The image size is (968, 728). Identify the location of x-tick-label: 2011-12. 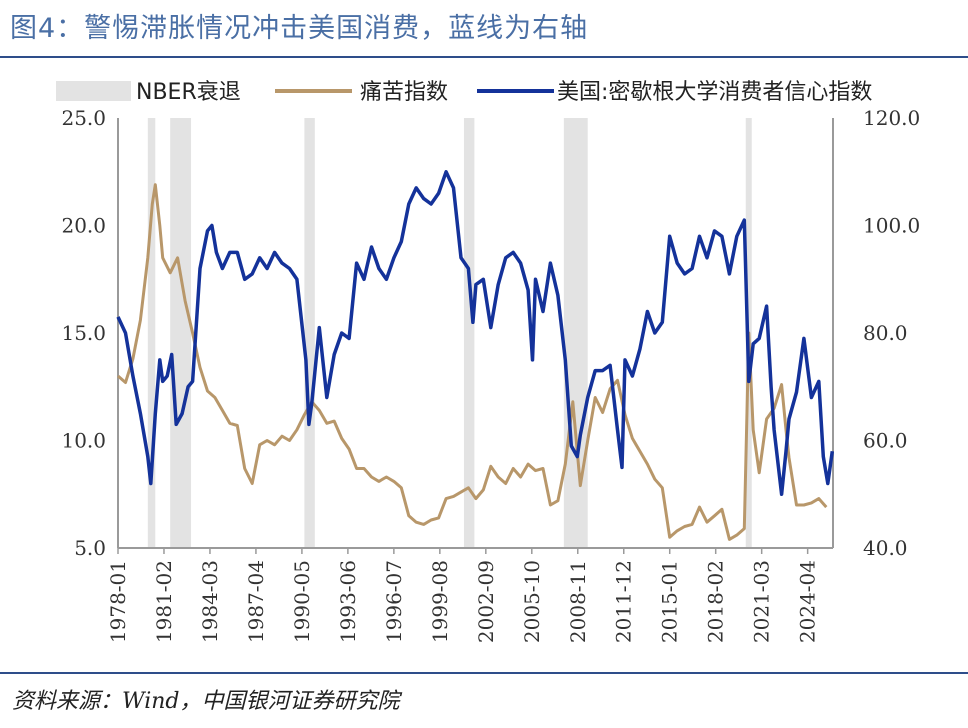
(624, 601).